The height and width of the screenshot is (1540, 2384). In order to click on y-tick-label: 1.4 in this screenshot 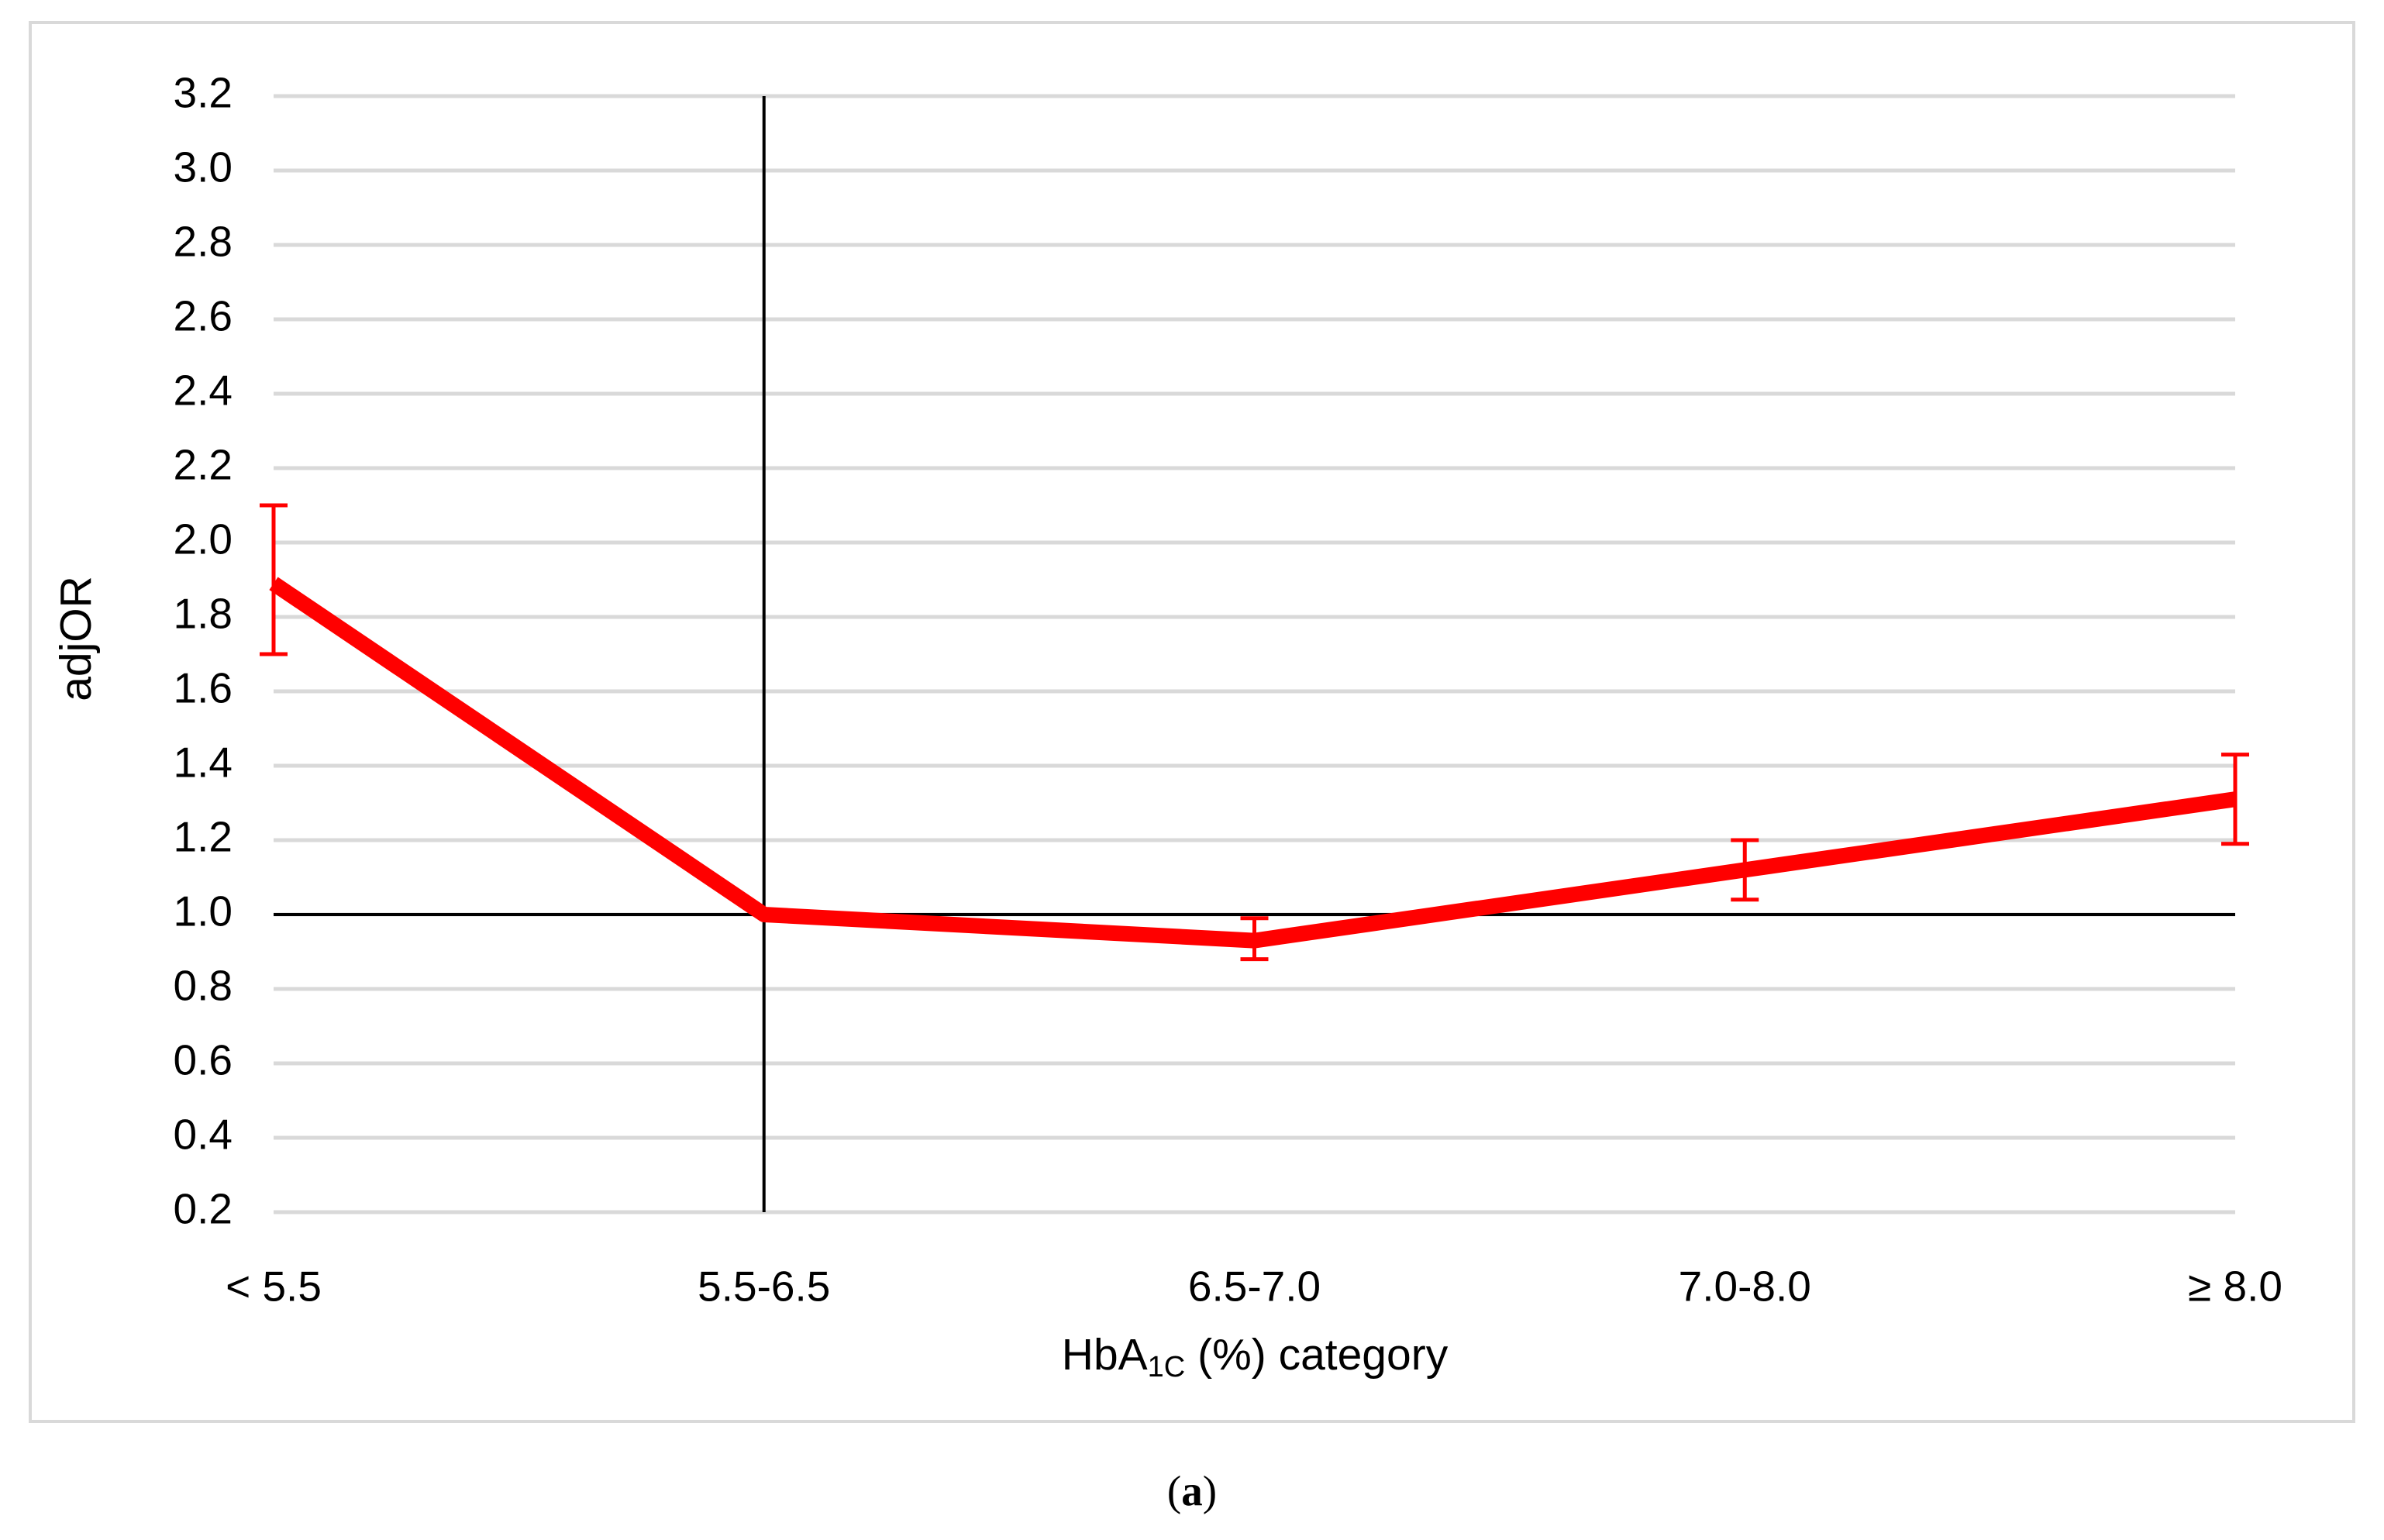, I will do `click(204, 763)`.